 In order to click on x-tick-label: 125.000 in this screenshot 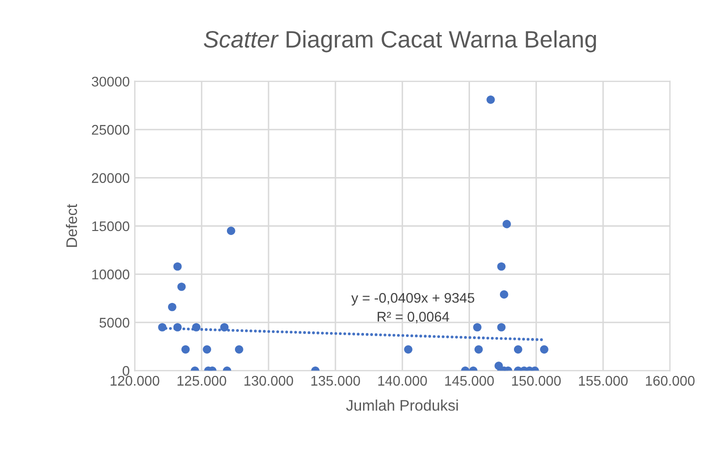, I will do `click(202, 381)`.